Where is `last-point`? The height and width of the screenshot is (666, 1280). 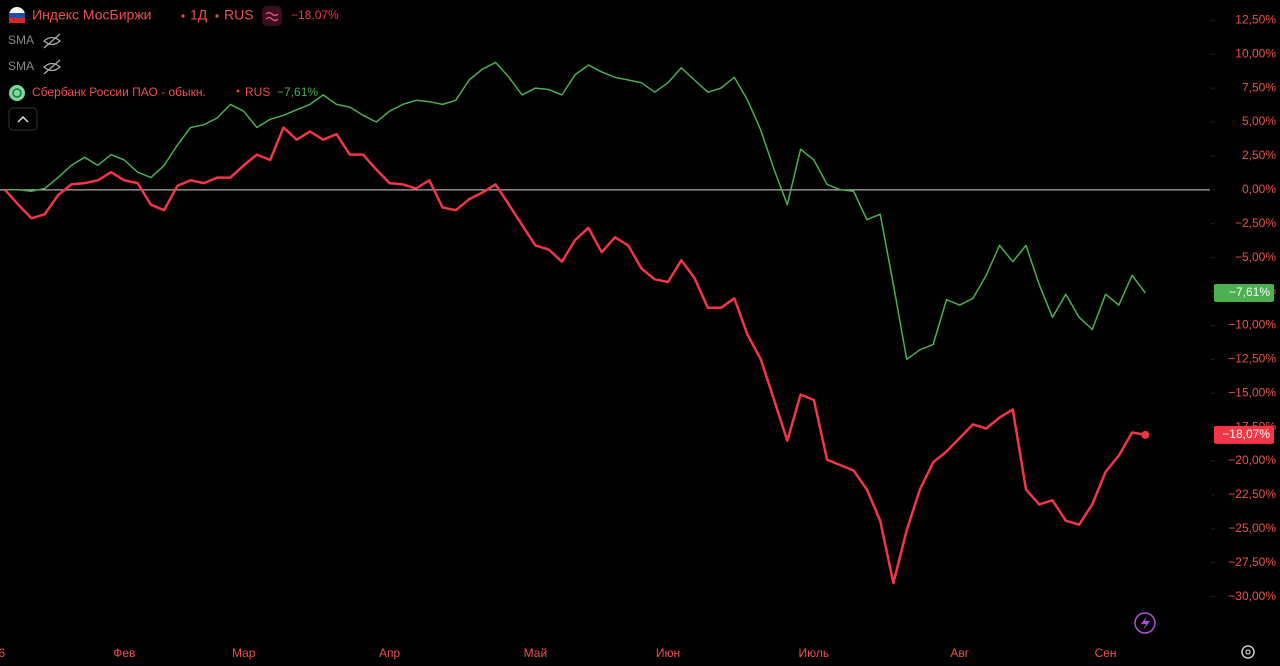 last-point is located at coordinates (1145, 434).